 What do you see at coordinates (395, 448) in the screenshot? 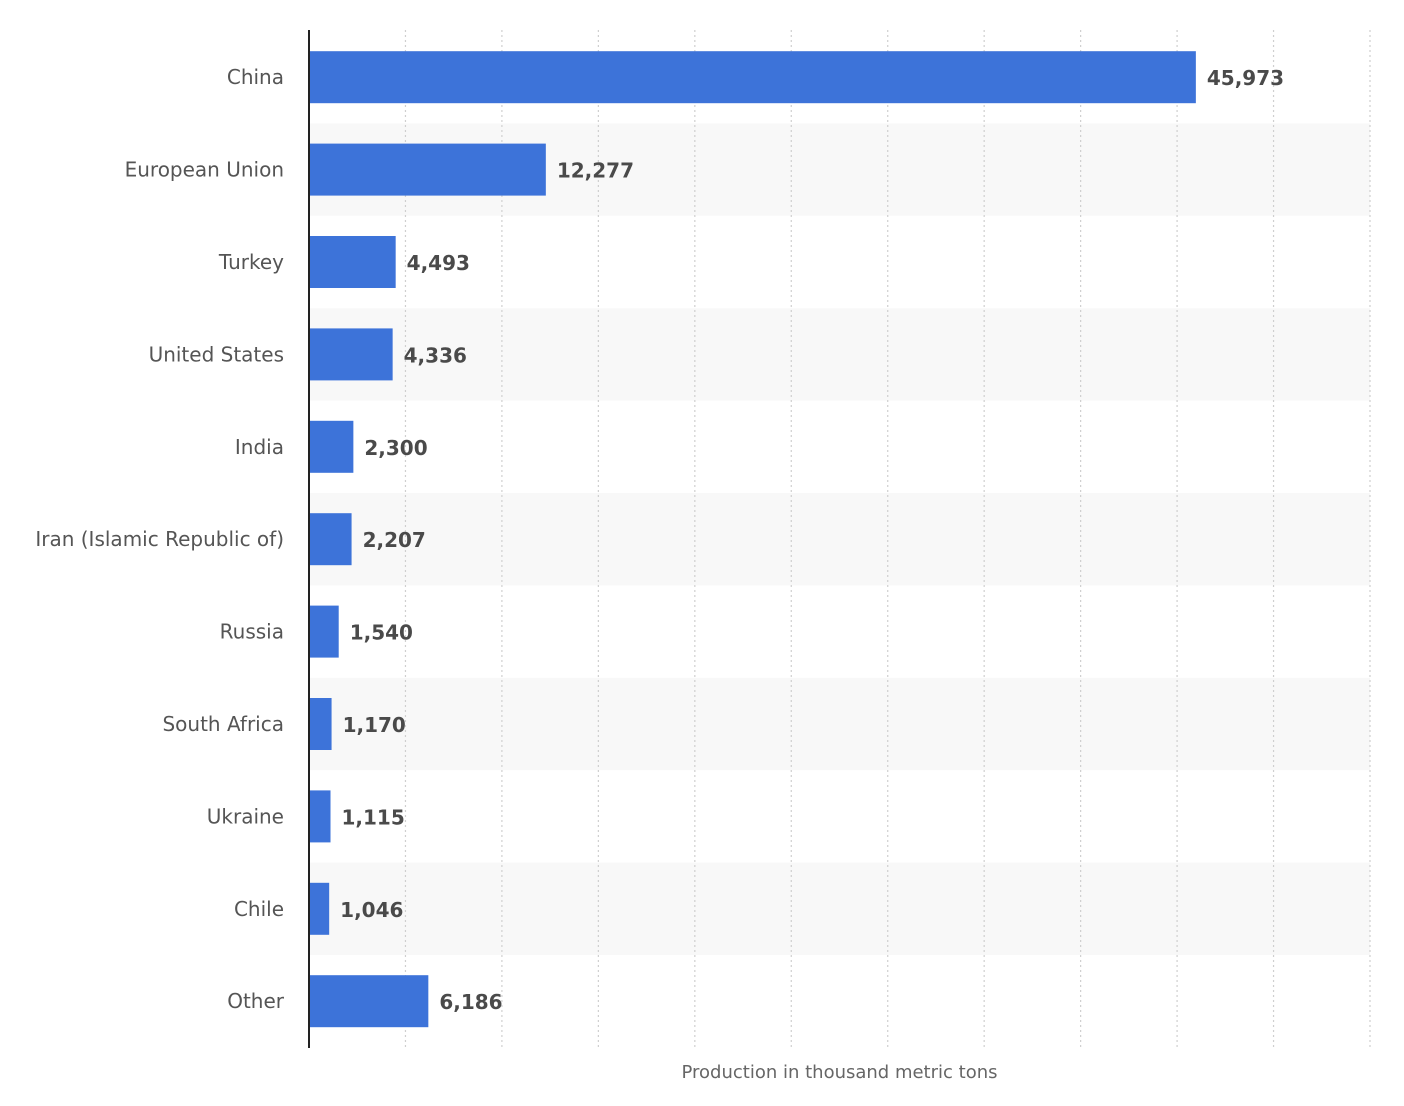
I see `value-label: 2,300` at bounding box center [395, 448].